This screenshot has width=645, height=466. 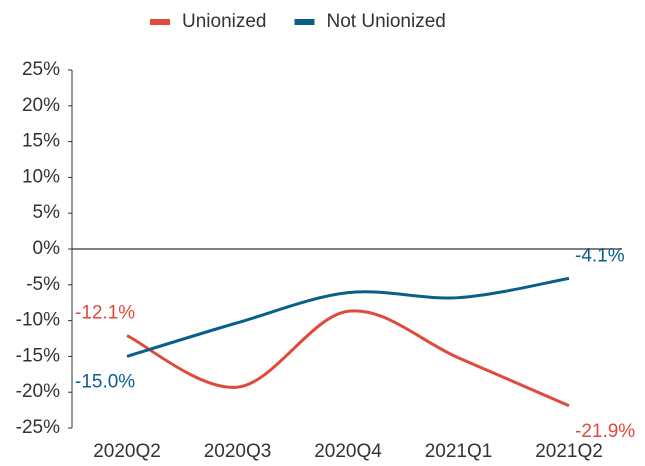 I want to click on y-tick-label: -20%, so click(x=38, y=391).